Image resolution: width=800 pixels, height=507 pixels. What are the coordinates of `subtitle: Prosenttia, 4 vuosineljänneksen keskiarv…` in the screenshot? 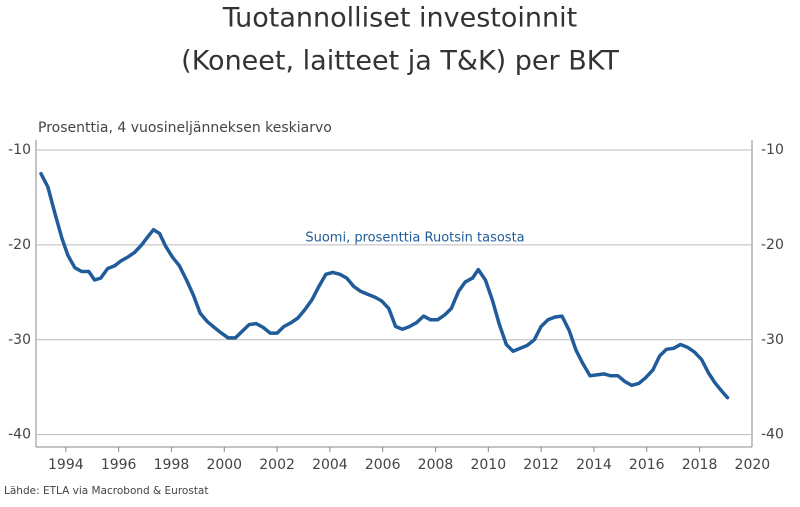 It's located at (185, 128).